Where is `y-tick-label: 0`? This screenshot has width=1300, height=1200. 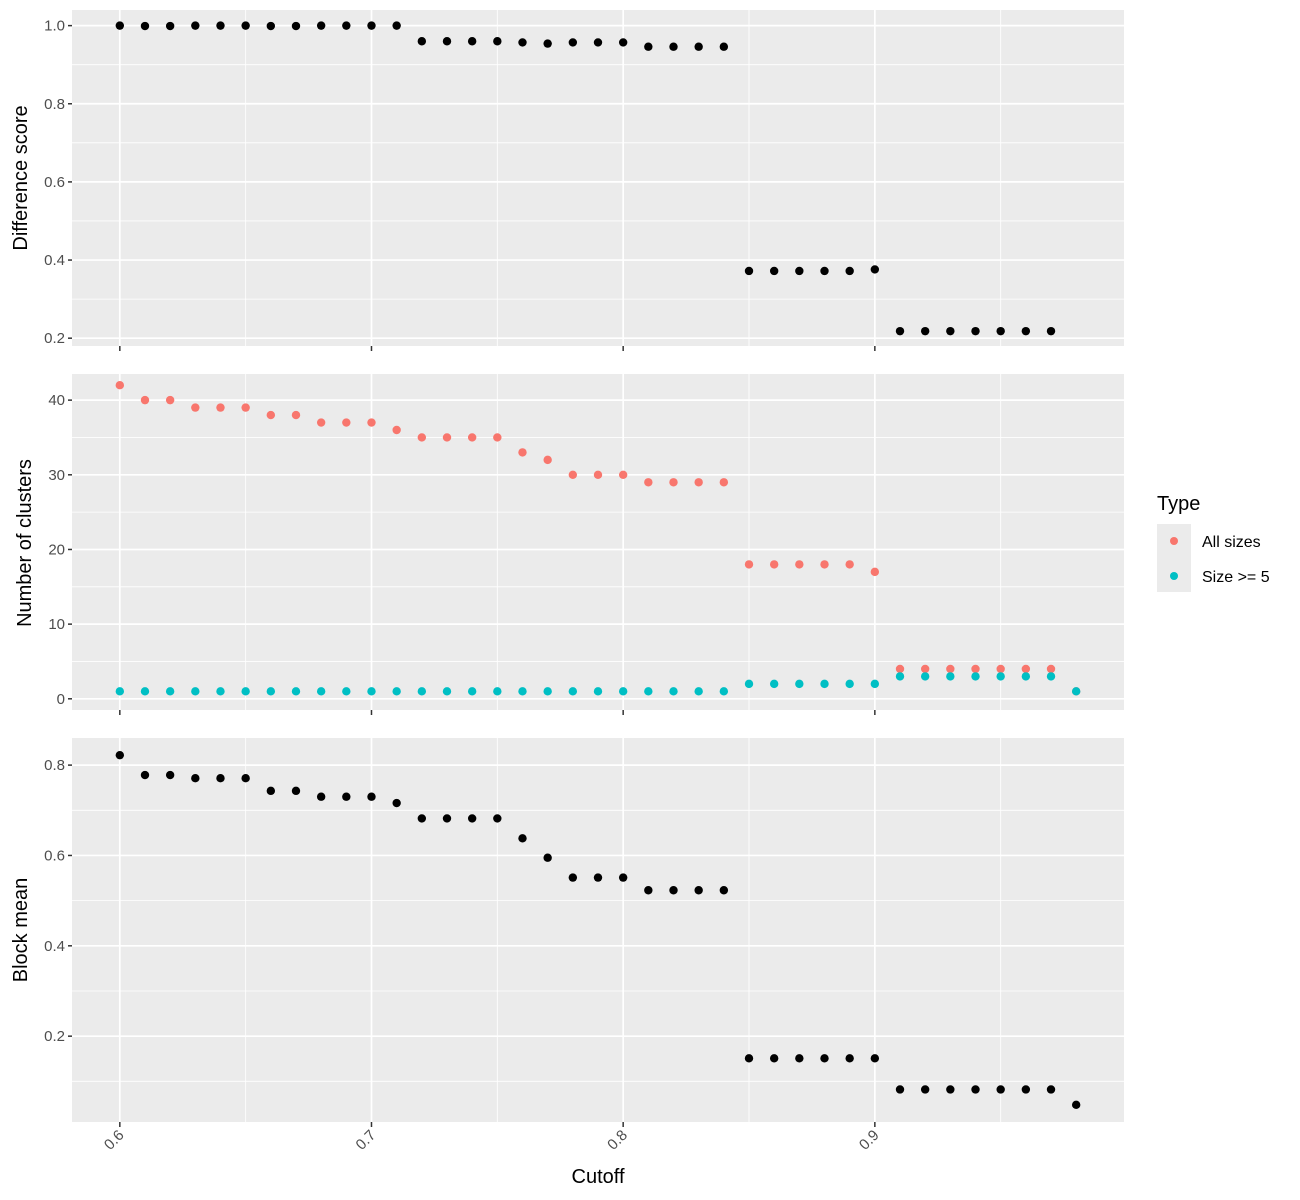 y-tick-label: 0 is located at coordinates (61, 699).